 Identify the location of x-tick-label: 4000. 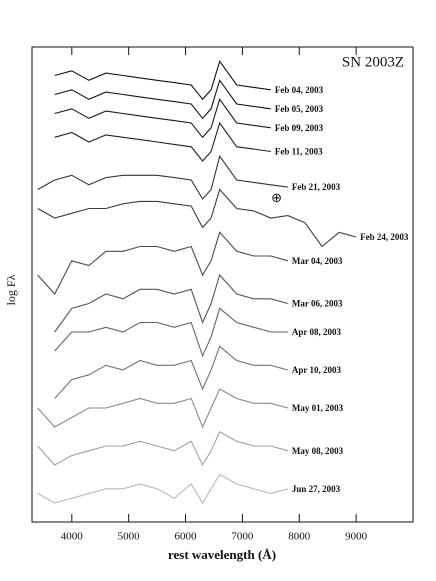
(72, 537).